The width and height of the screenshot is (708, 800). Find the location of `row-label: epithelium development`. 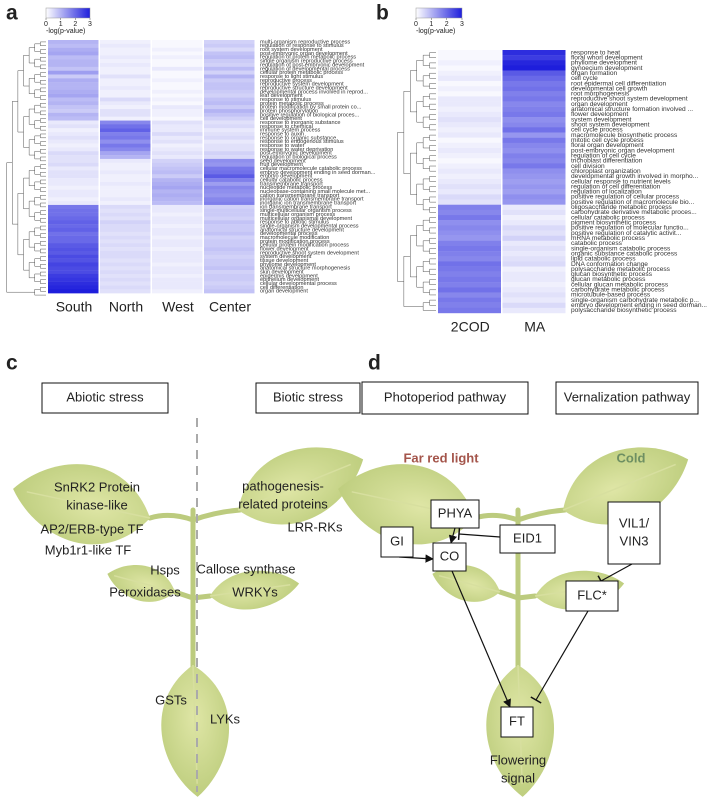

row-label: epithelium development is located at coordinates (290, 280).